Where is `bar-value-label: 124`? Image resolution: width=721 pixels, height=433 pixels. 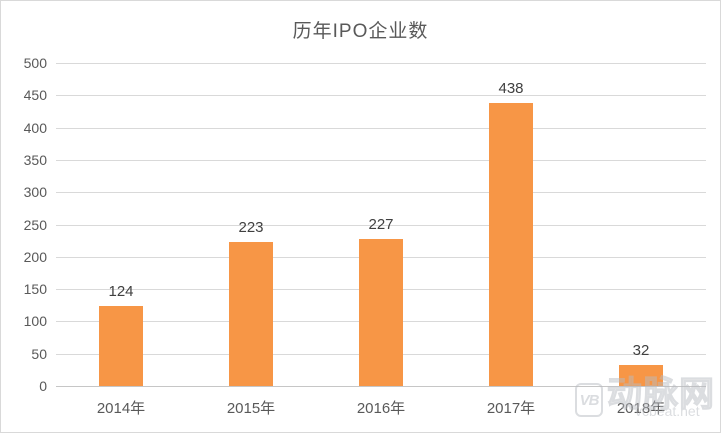
bar-value-label: 124 is located at coordinates (121, 291).